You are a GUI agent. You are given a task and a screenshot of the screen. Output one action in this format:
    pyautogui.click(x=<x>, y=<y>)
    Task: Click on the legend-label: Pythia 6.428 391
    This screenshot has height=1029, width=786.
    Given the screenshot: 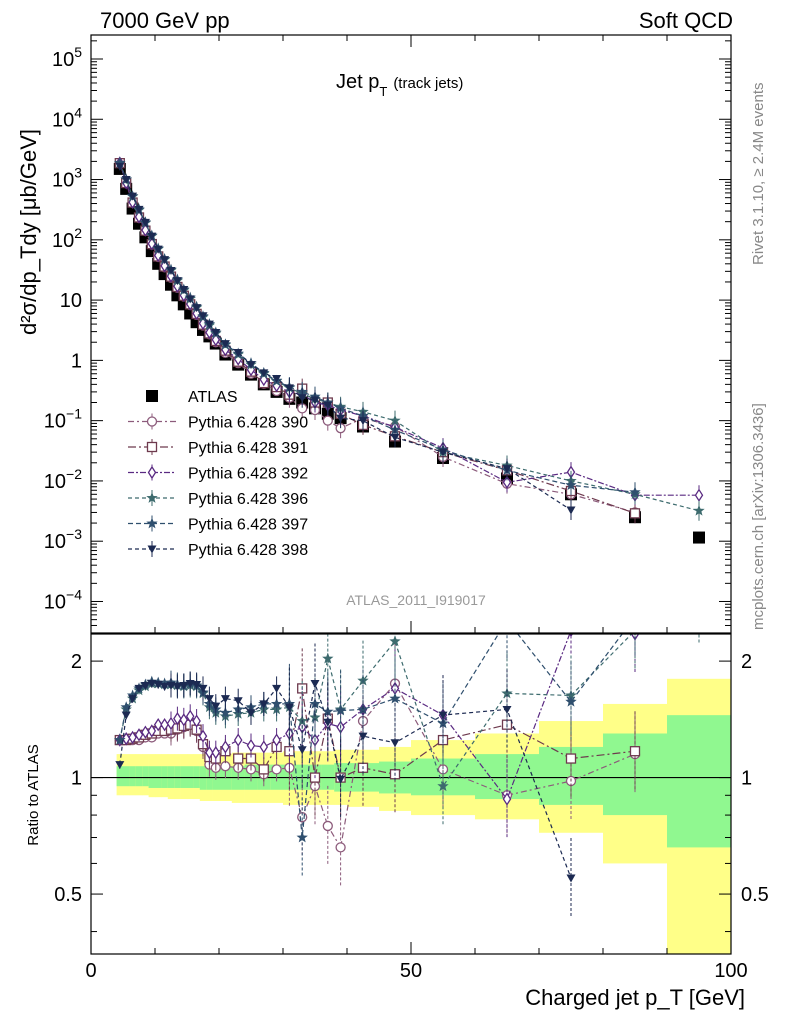 What is the action you would take?
    pyautogui.click(x=248, y=448)
    